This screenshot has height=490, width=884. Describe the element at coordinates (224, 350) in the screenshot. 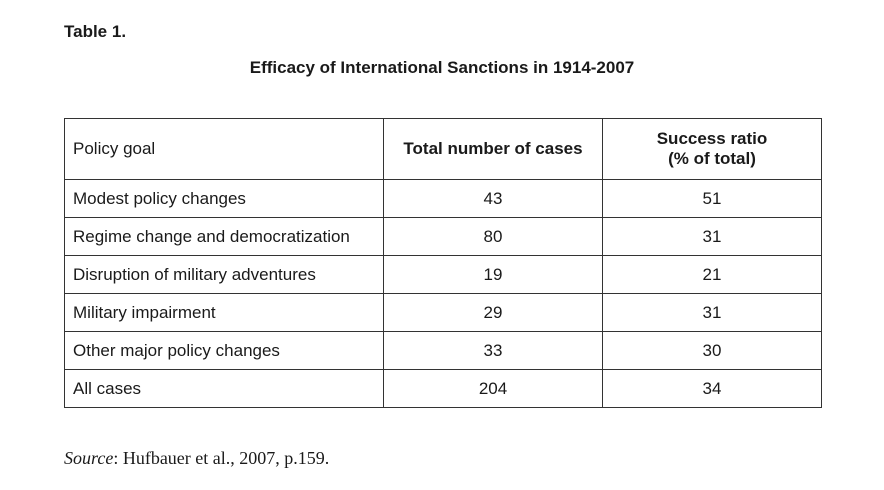

I see `policy-goal-cell: Other major policy changes` at that location.